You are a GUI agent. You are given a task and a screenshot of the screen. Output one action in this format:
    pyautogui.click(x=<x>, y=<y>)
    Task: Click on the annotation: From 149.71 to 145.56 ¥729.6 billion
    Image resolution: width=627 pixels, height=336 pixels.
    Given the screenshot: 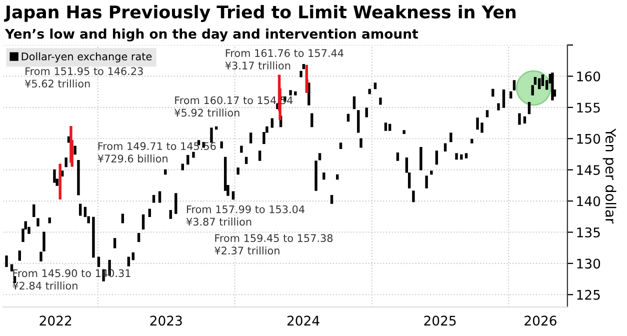 What is the action you would take?
    pyautogui.click(x=157, y=152)
    